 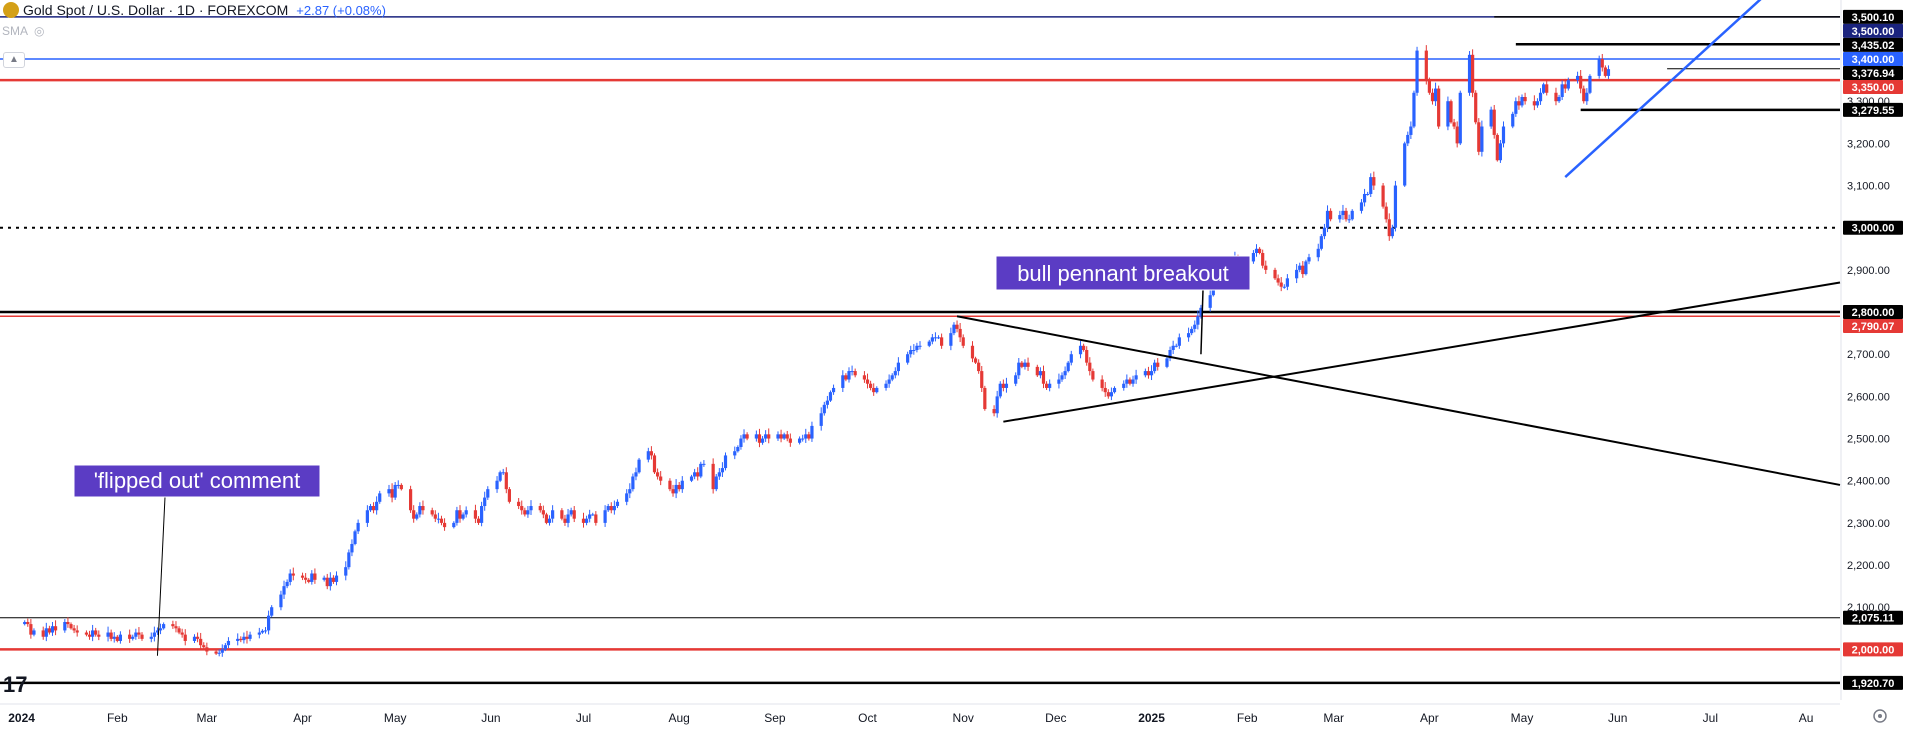 I want to click on indicator-legend: SMA ◎, so click(x=23, y=31).